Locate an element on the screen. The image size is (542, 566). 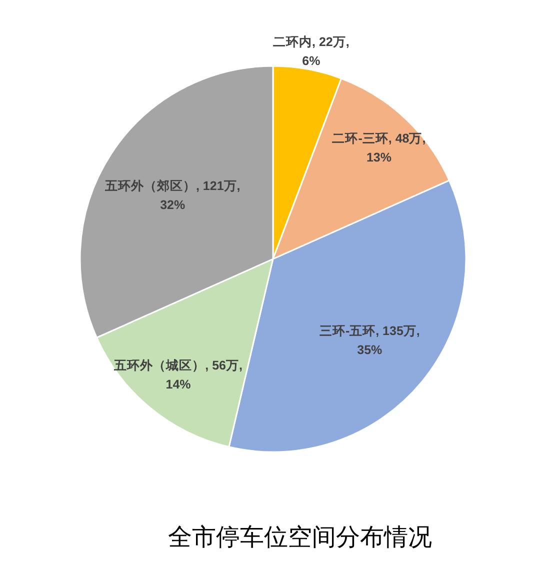
slice-label: 五环外（郊区）, 121万, 32% is located at coordinates (172, 195).